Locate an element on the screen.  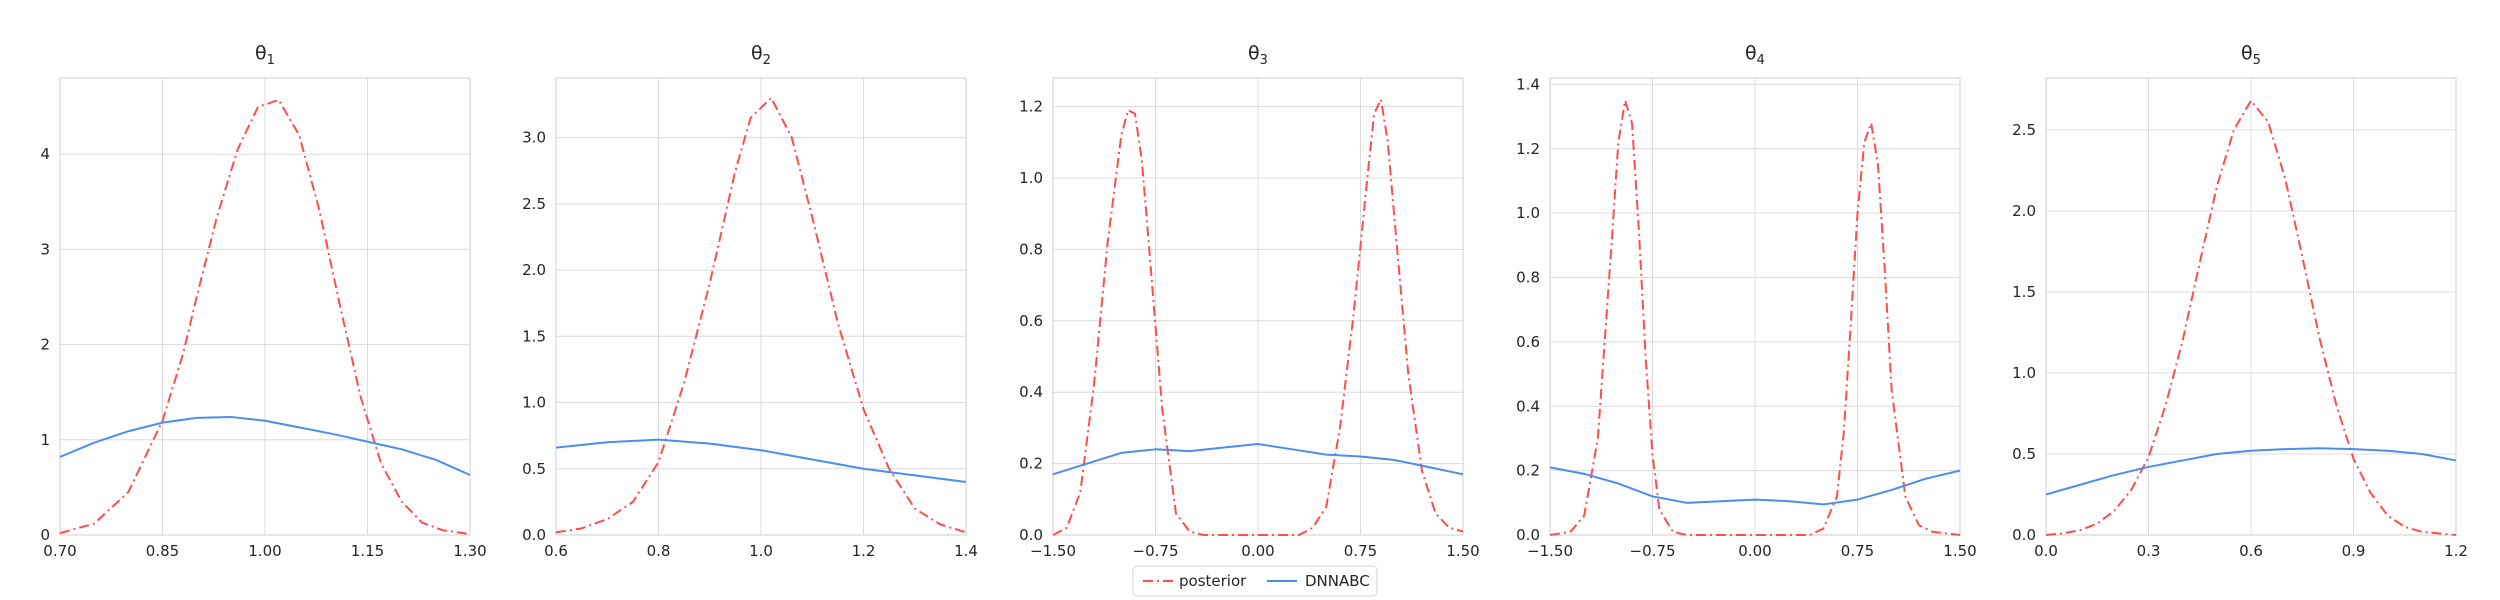
legend: posterior DNNABC is located at coordinates (1255, 581).